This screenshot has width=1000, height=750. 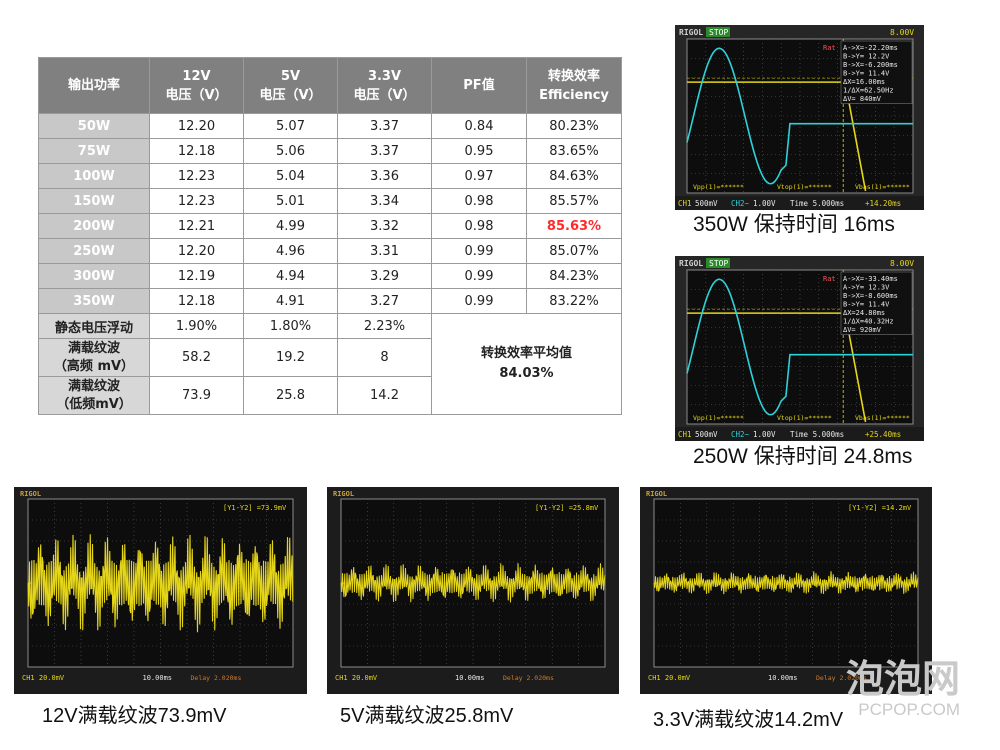 What do you see at coordinates (794, 224) in the screenshot?
I see `holdup-caption-350w: 350W 保持时间 16ms` at bounding box center [794, 224].